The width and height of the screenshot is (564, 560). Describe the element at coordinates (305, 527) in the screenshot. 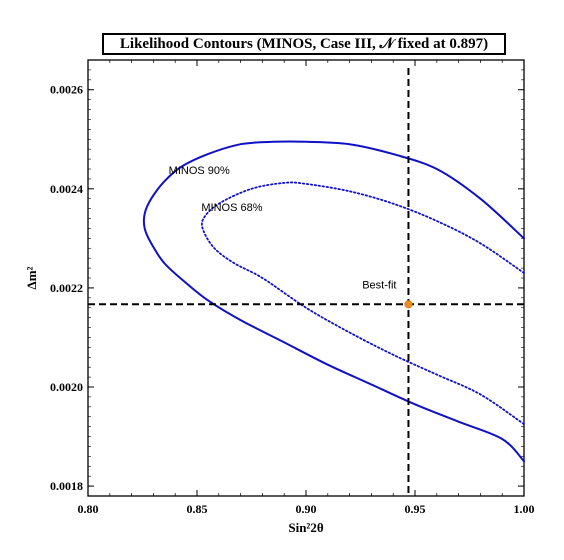

I see `x-axis-title: Sin²2θ` at that location.